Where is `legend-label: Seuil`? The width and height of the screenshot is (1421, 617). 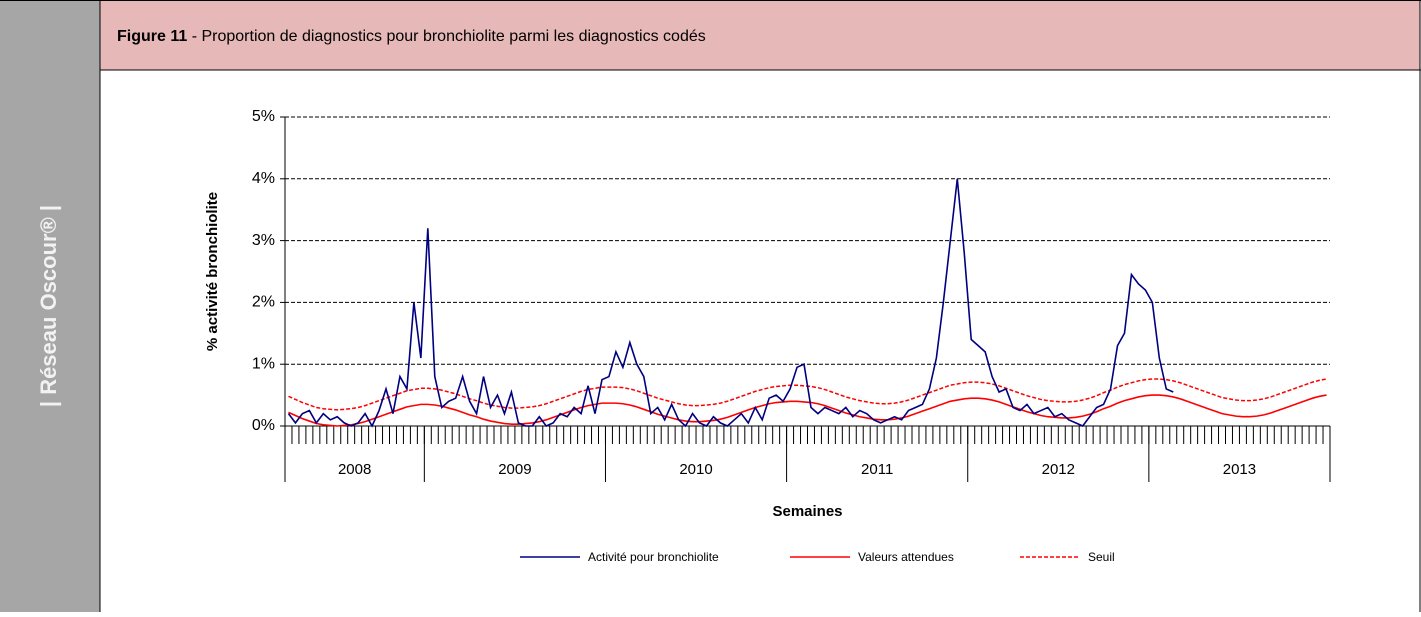 legend-label: Seuil is located at coordinates (1101, 557).